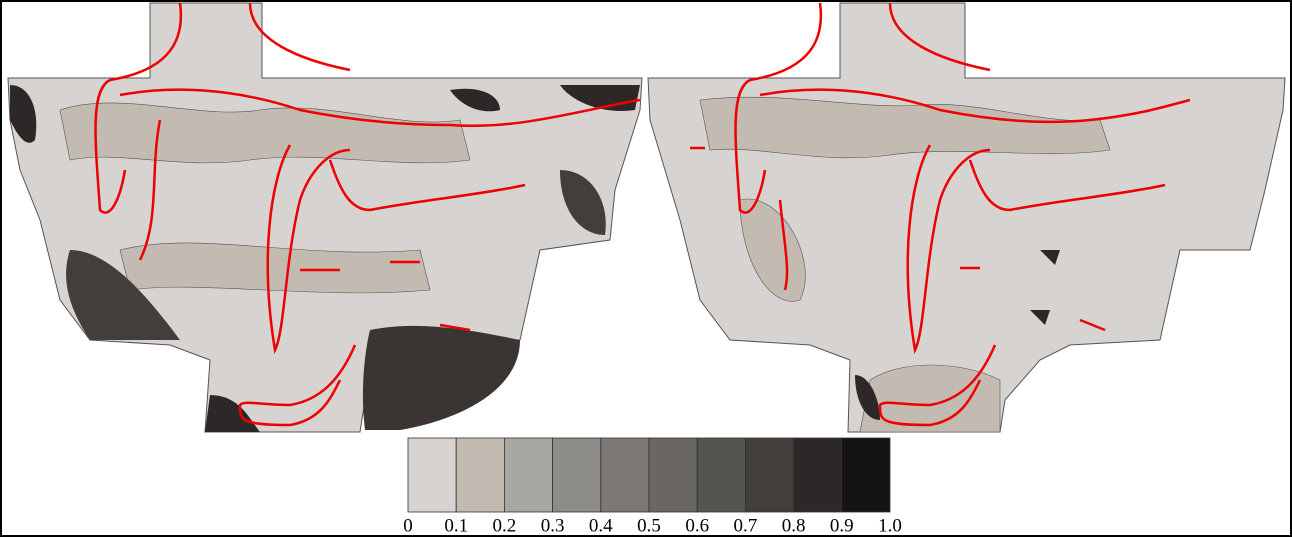 The height and width of the screenshot is (537, 1292). I want to click on colorbar: 0 0.1 0.2 0.3 0.4 0.5 0.6 0.7 0.8 0.9 1.0, so click(652, 486).